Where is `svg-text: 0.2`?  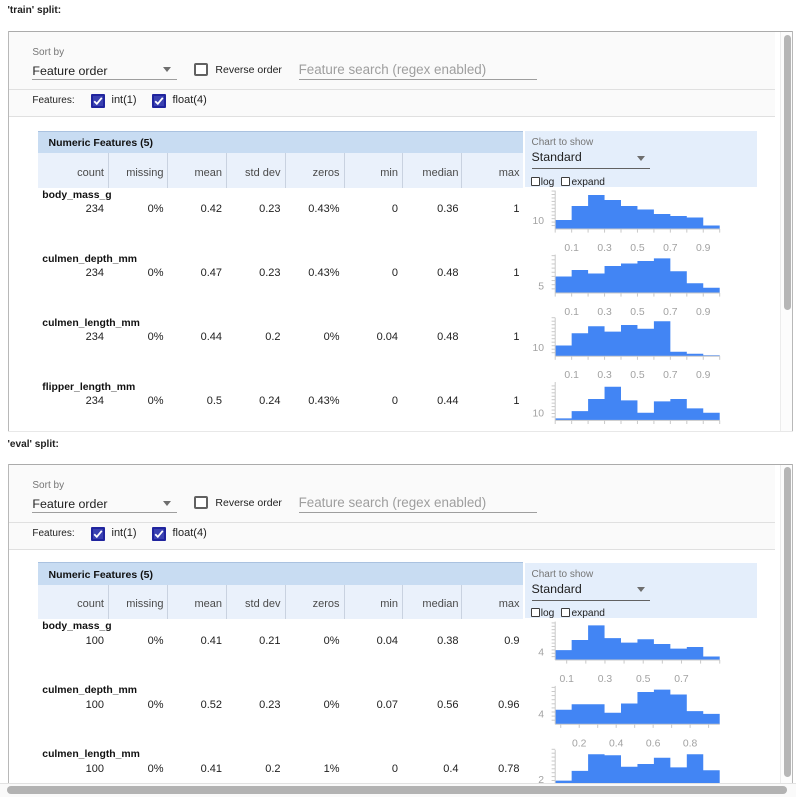
svg-text: 0.2 is located at coordinates (579, 743).